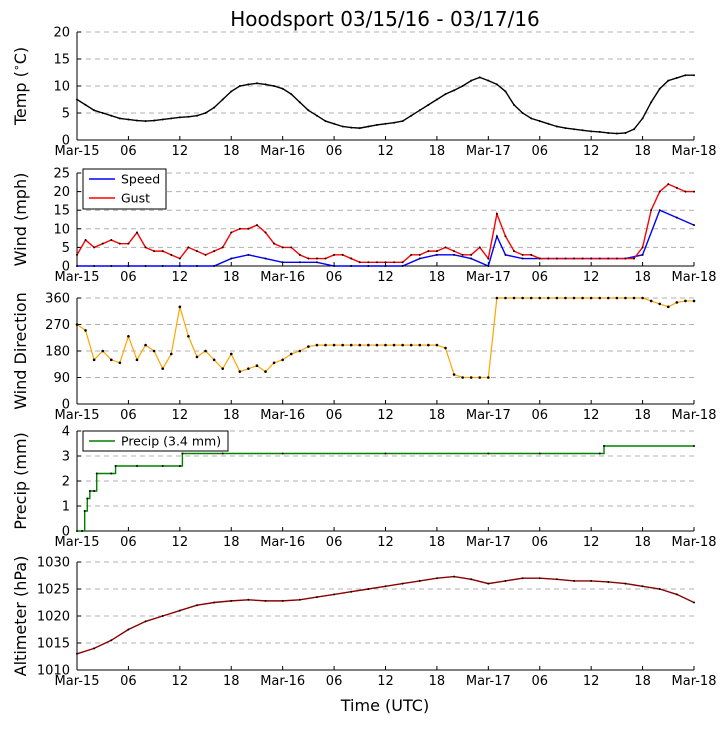  I want to click on y-tick-label: 0, so click(66, 267).